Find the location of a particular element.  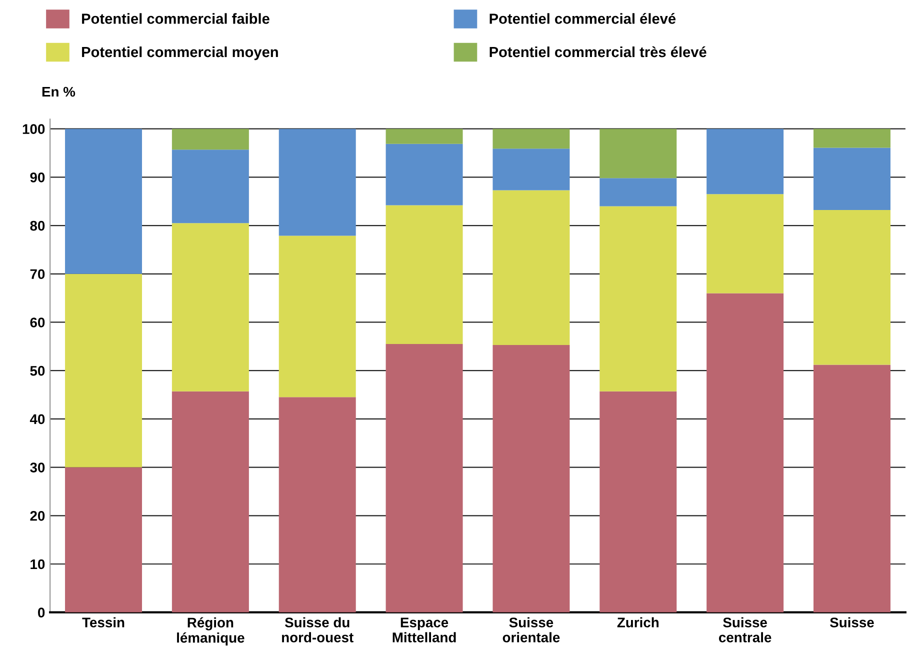

x-tick-label: Suisse du nord-ouest is located at coordinates (318, 629).